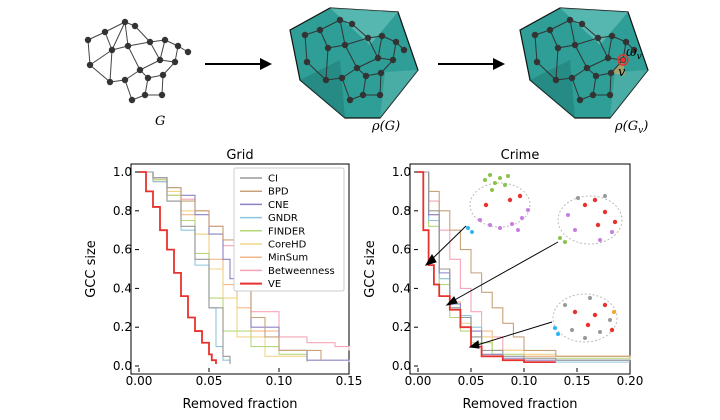  I want to click on x-tick-label: 0.20, so click(630, 381).